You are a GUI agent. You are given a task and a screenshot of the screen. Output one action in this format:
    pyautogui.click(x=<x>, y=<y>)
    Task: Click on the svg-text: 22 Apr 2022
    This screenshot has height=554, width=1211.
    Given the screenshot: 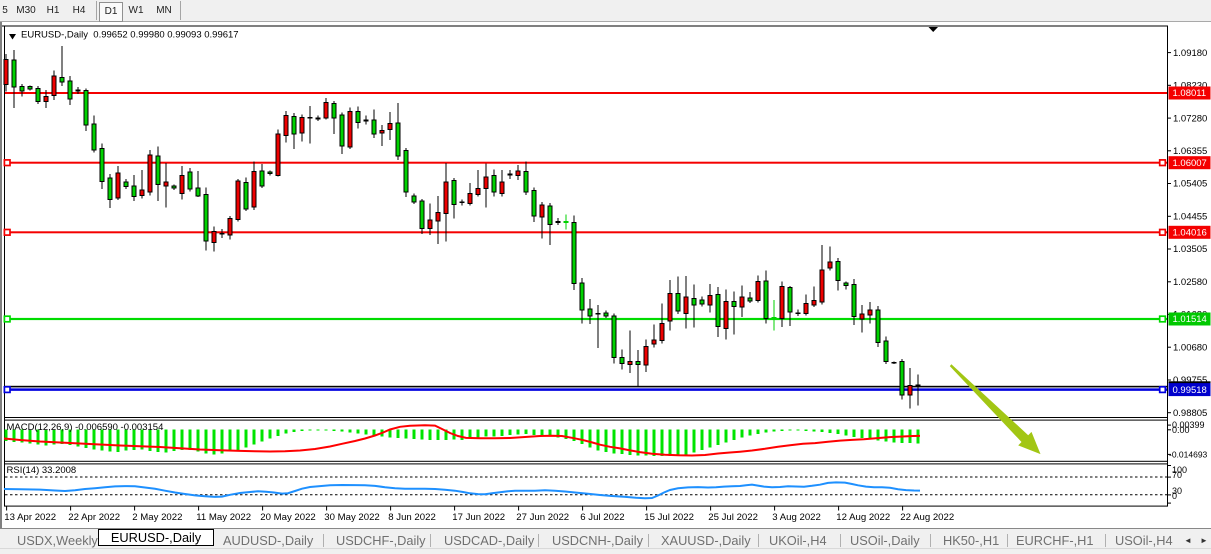 What is the action you would take?
    pyautogui.click(x=94, y=517)
    